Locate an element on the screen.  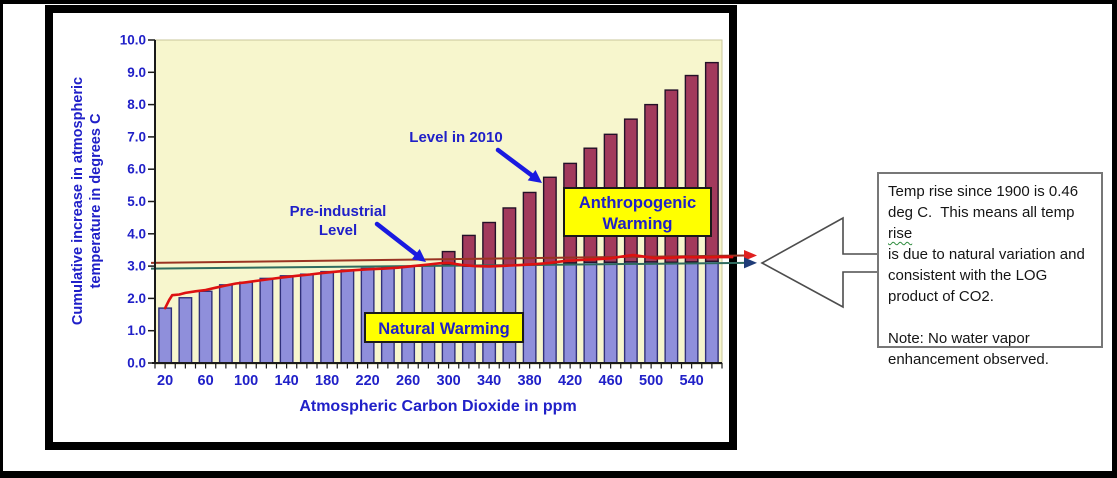
preindustrial-label: Level is located at coordinates (338, 230).